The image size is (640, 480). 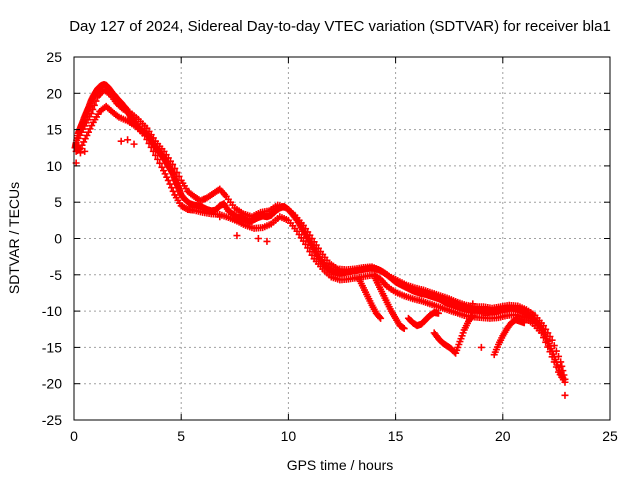 I want to click on x-tick-label: 20, so click(x=503, y=436).